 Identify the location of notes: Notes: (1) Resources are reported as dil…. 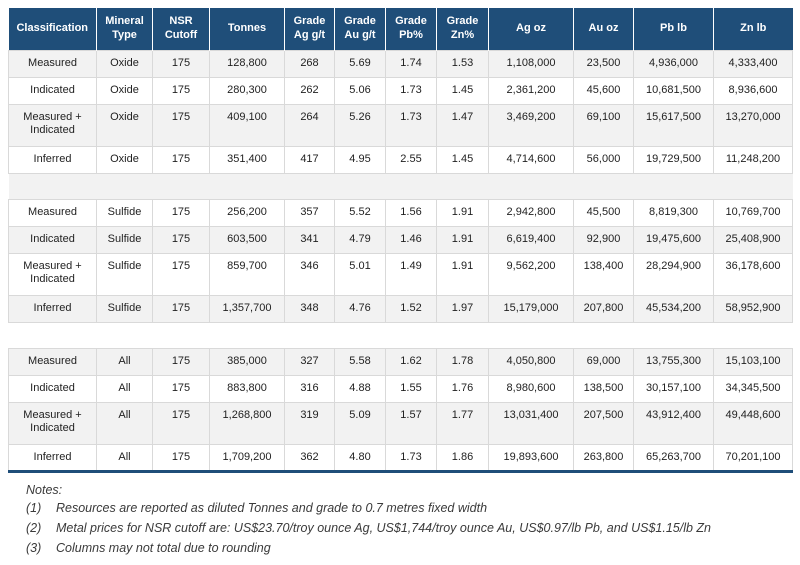
(400, 514).